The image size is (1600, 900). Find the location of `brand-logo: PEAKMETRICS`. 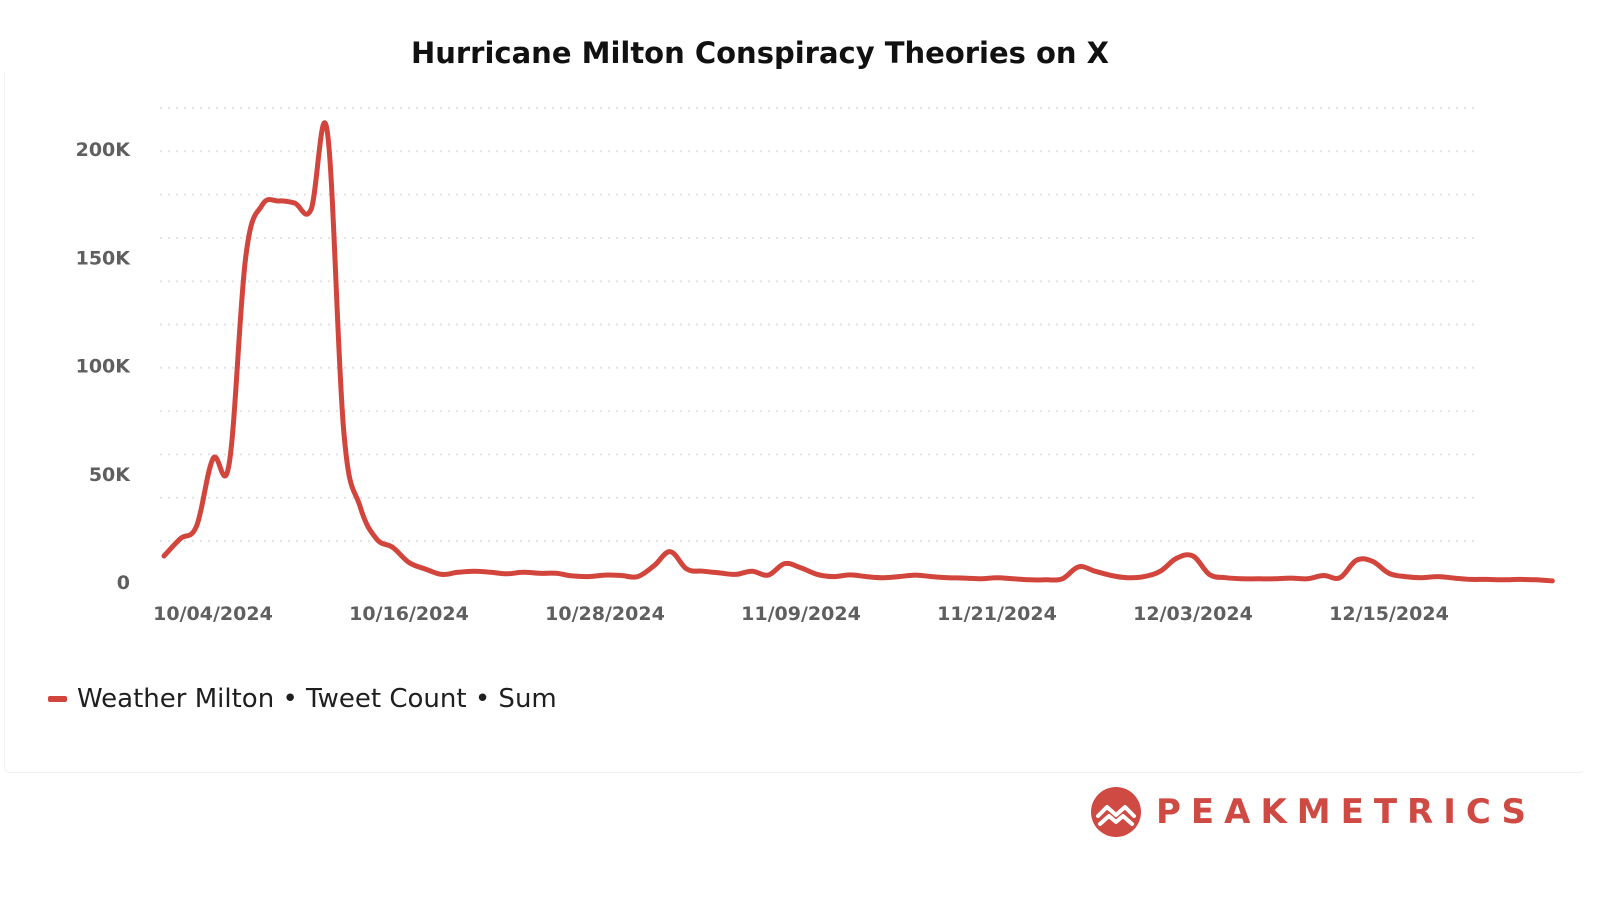

brand-logo: PEAKMETRICS is located at coordinates (1313, 812).